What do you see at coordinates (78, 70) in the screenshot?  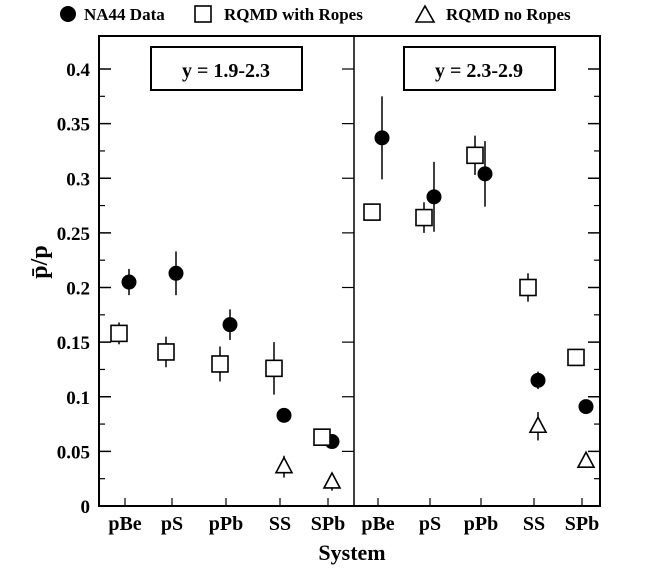 I see `y-tick-label: 0.4` at bounding box center [78, 70].